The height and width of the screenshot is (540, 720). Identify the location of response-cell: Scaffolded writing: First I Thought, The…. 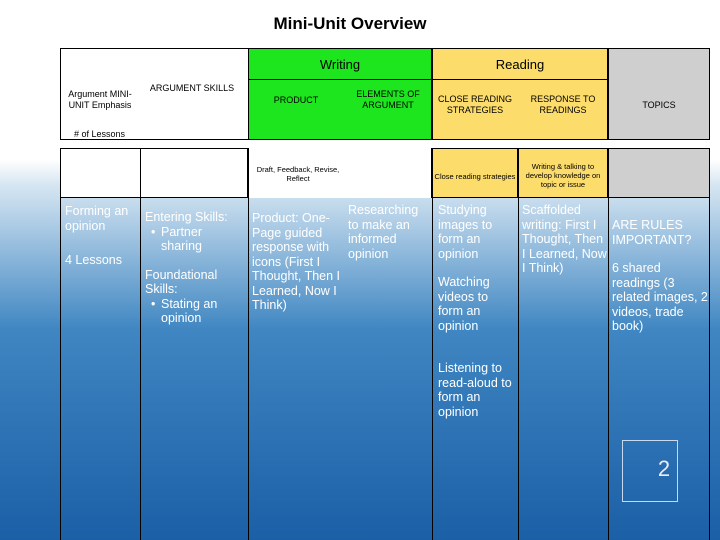
(564, 239).